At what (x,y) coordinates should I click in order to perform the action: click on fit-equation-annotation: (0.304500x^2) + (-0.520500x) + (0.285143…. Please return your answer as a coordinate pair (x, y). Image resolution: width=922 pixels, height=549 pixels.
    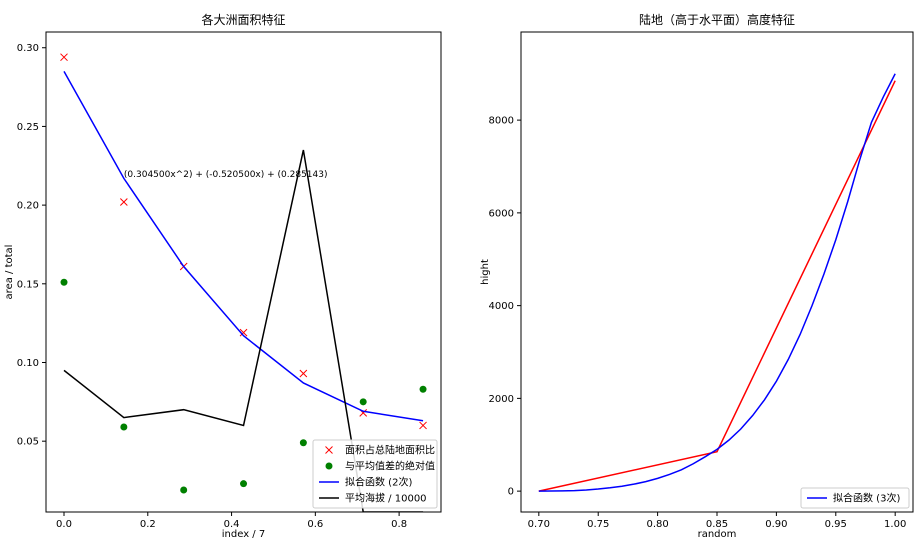
    Looking at the image, I should click on (226, 175).